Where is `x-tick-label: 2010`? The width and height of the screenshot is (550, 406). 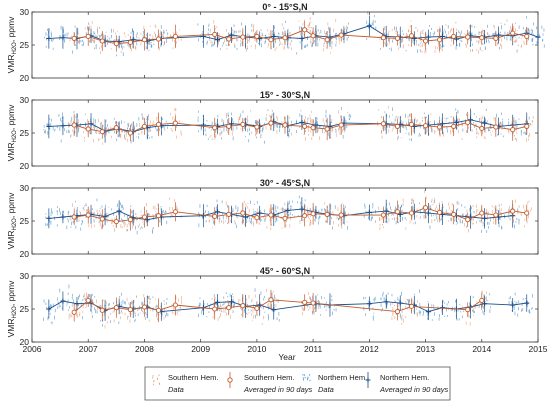 x-tick-label: 2010 is located at coordinates (256, 349).